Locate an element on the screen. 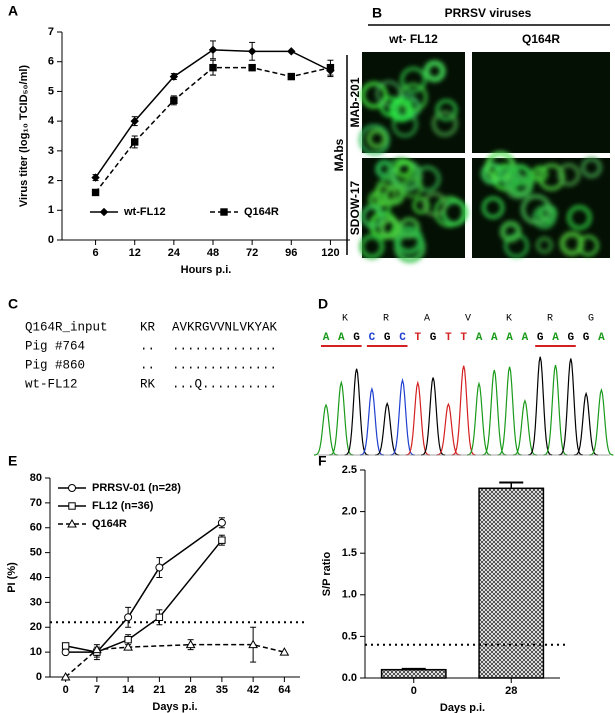 This screenshot has width=615, height=713. y-tick-label: 40 is located at coordinates (36, 577).